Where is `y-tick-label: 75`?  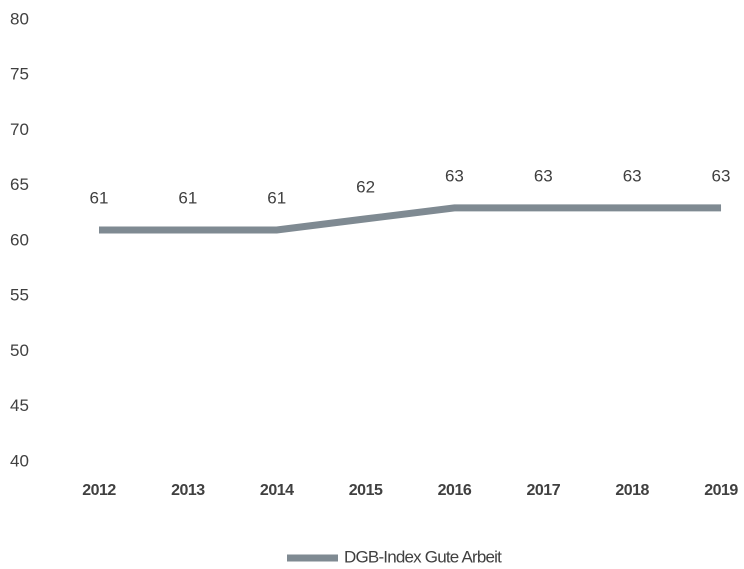
y-tick-label: 75 is located at coordinates (19, 74).